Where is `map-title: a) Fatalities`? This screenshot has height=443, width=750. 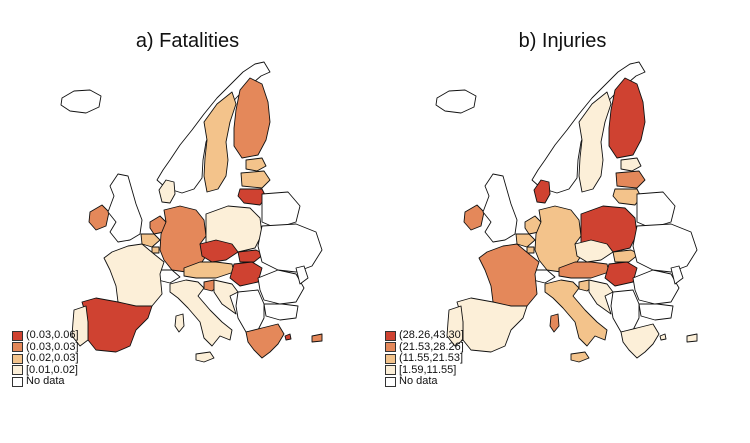 map-title: a) Fatalities is located at coordinates (187, 41).